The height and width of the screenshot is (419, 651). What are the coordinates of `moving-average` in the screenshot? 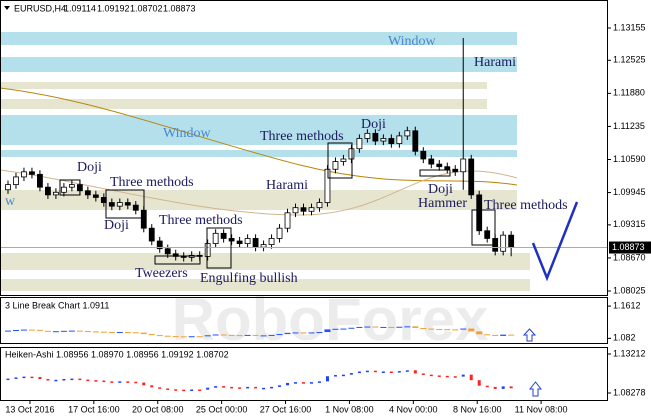 It's located at (259, 192).